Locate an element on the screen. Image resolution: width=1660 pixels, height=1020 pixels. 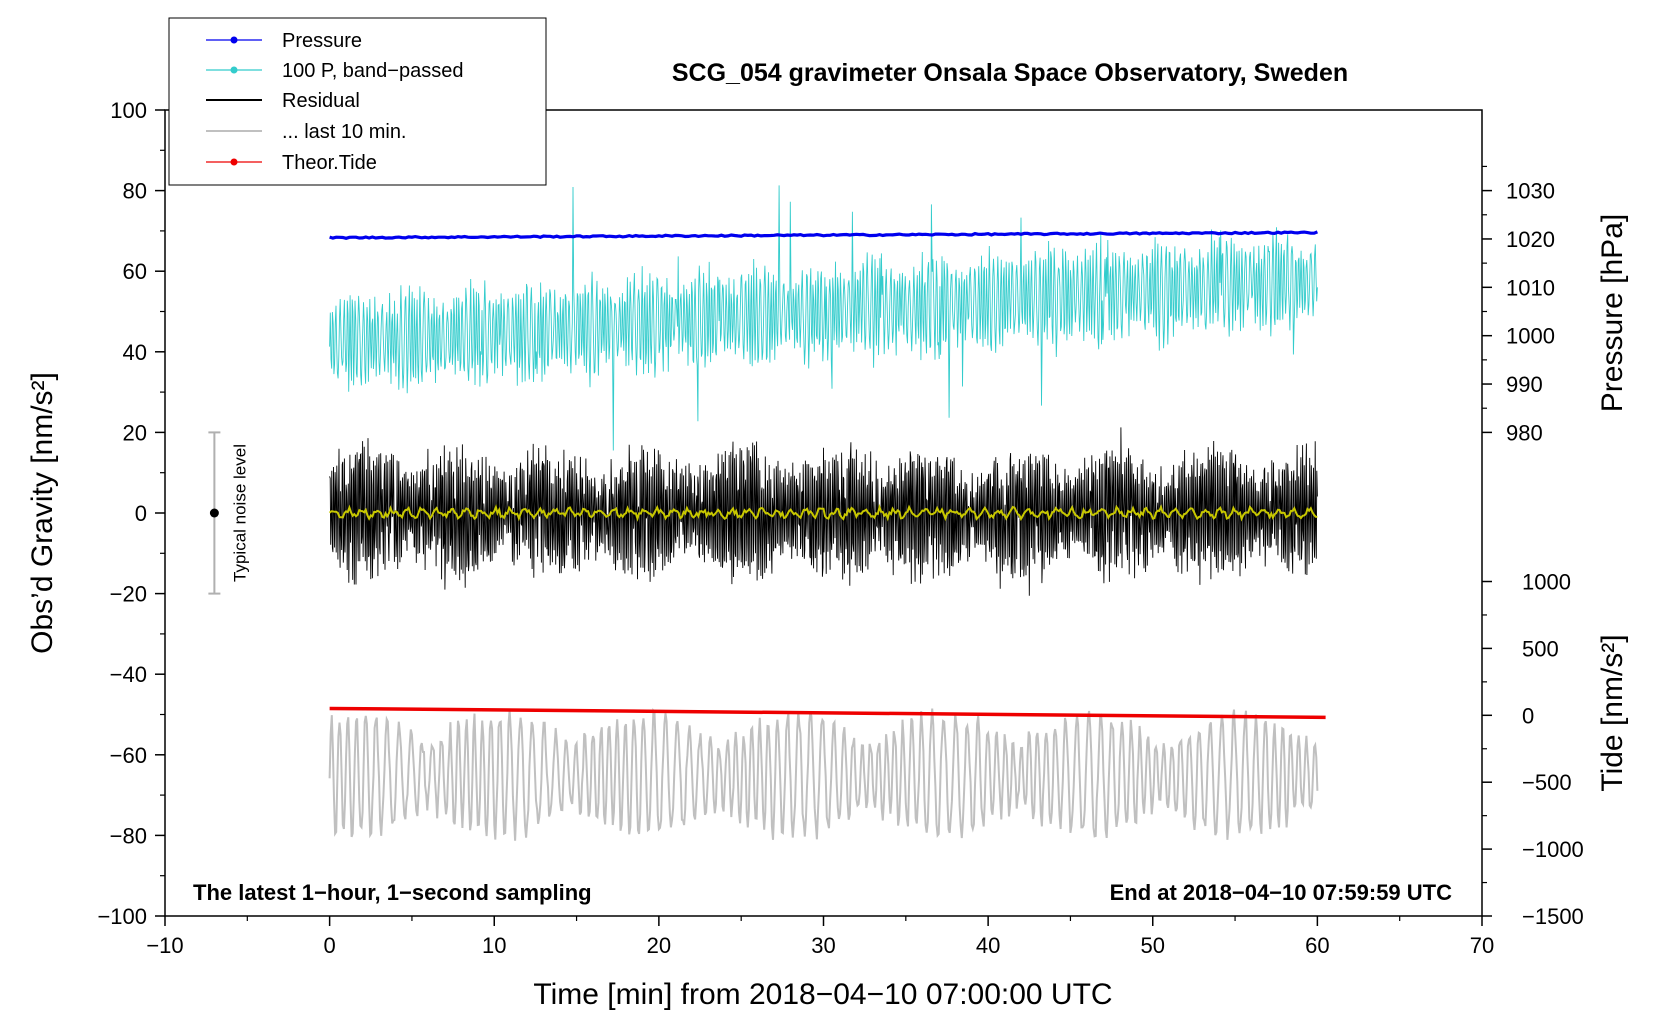
x-tick-label: 10 is located at coordinates (494, 945).